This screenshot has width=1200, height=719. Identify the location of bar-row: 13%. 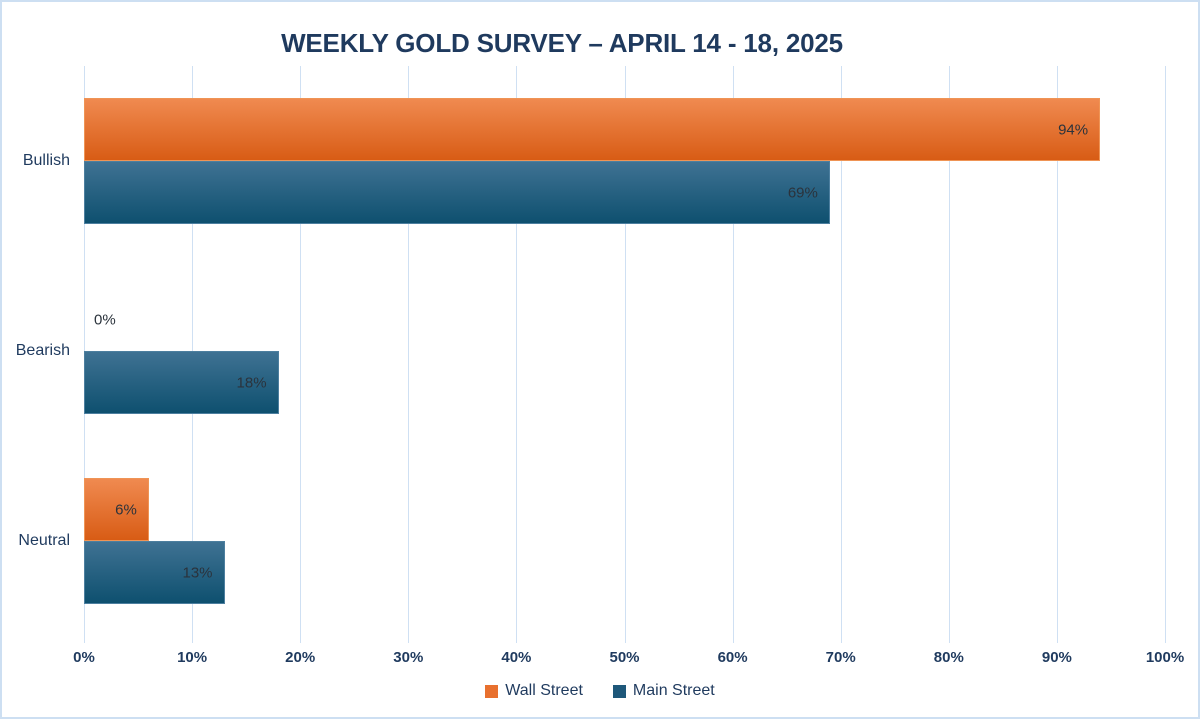
(624, 572).